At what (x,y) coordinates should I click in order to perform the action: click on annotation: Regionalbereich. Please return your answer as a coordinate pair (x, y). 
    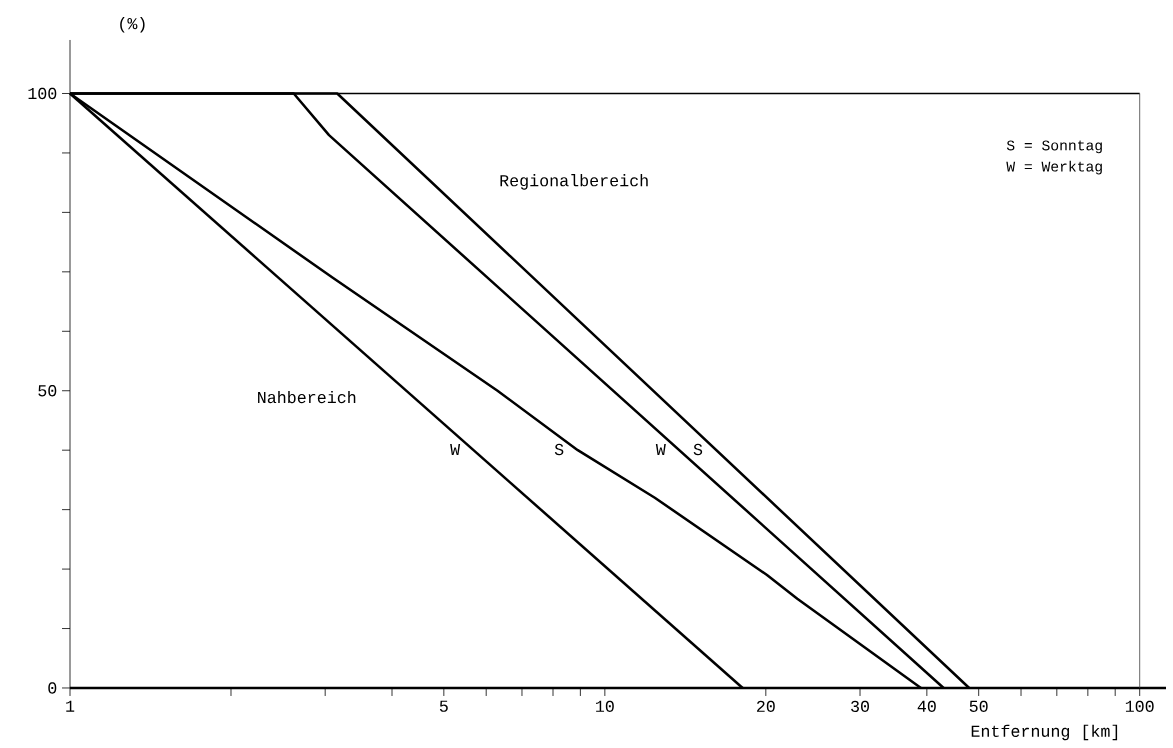
    Looking at the image, I should click on (574, 182).